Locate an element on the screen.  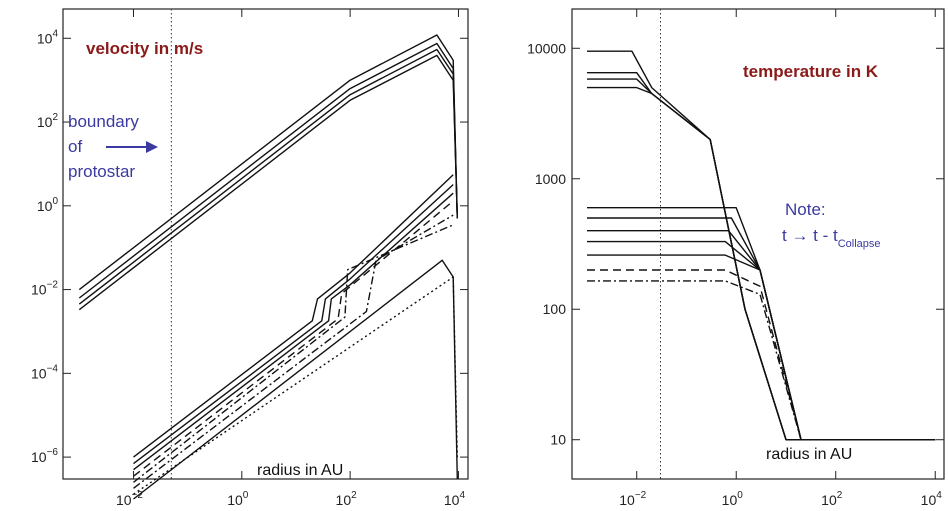
velocity-chart-title: velocity in m/s is located at coordinates (144, 48).